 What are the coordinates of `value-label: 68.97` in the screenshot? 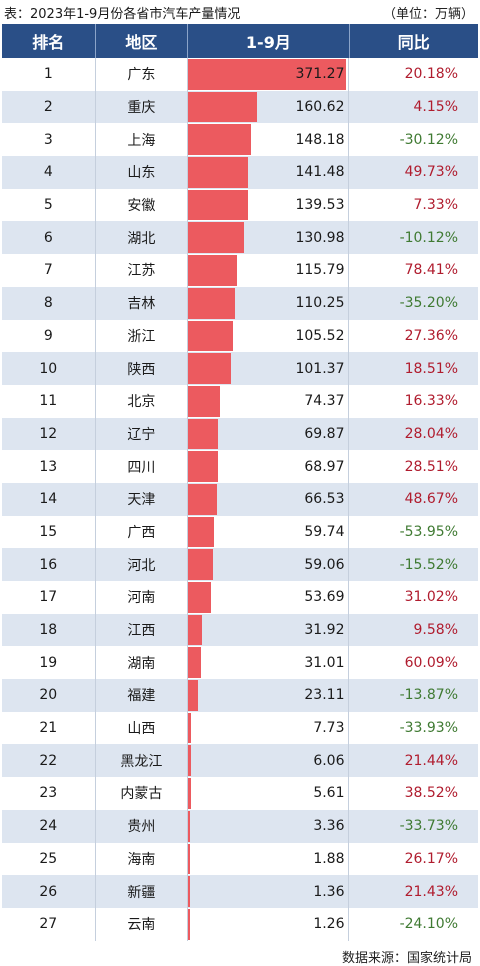 It's located at (324, 466).